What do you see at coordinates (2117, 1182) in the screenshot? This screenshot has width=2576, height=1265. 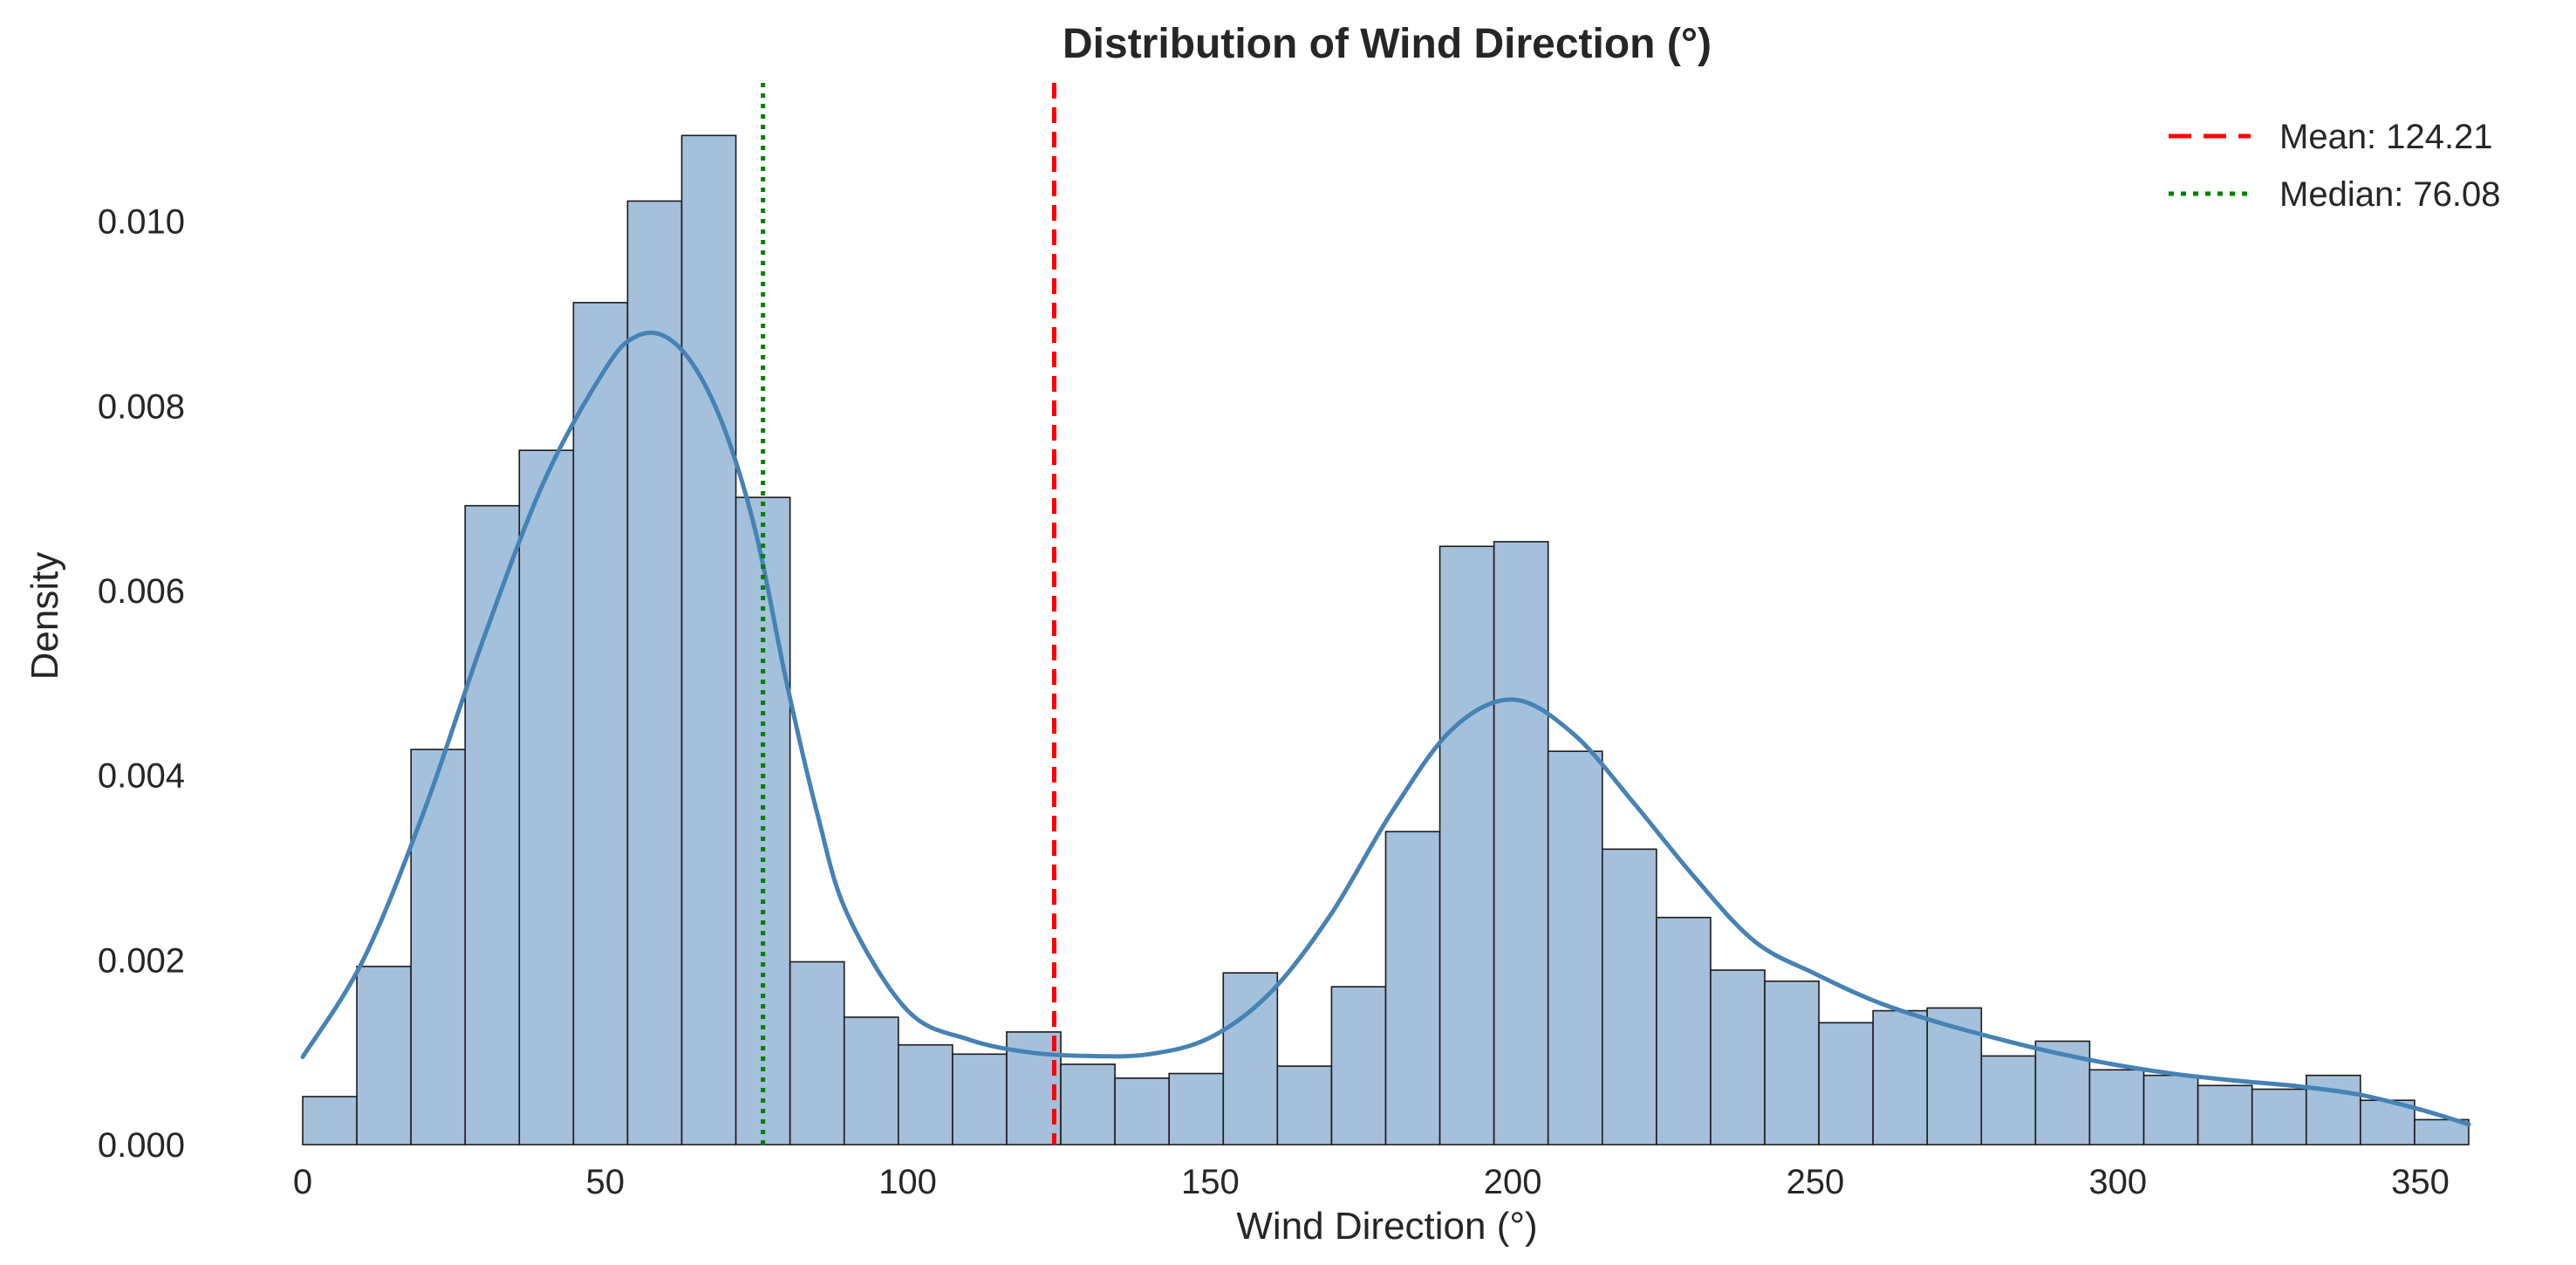 I see `x-tick-label: 300` at bounding box center [2117, 1182].